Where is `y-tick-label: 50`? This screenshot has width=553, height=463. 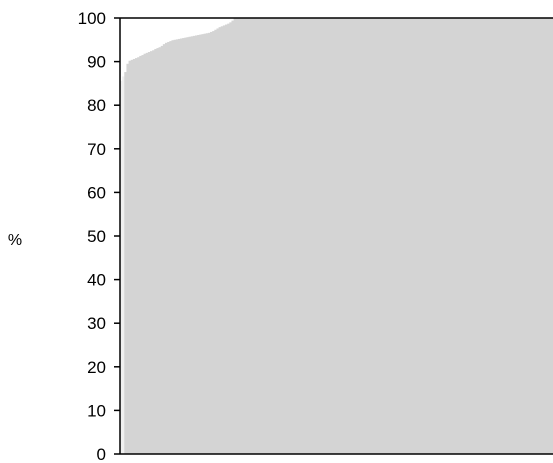 y-tick-label: 50 is located at coordinates (96, 236).